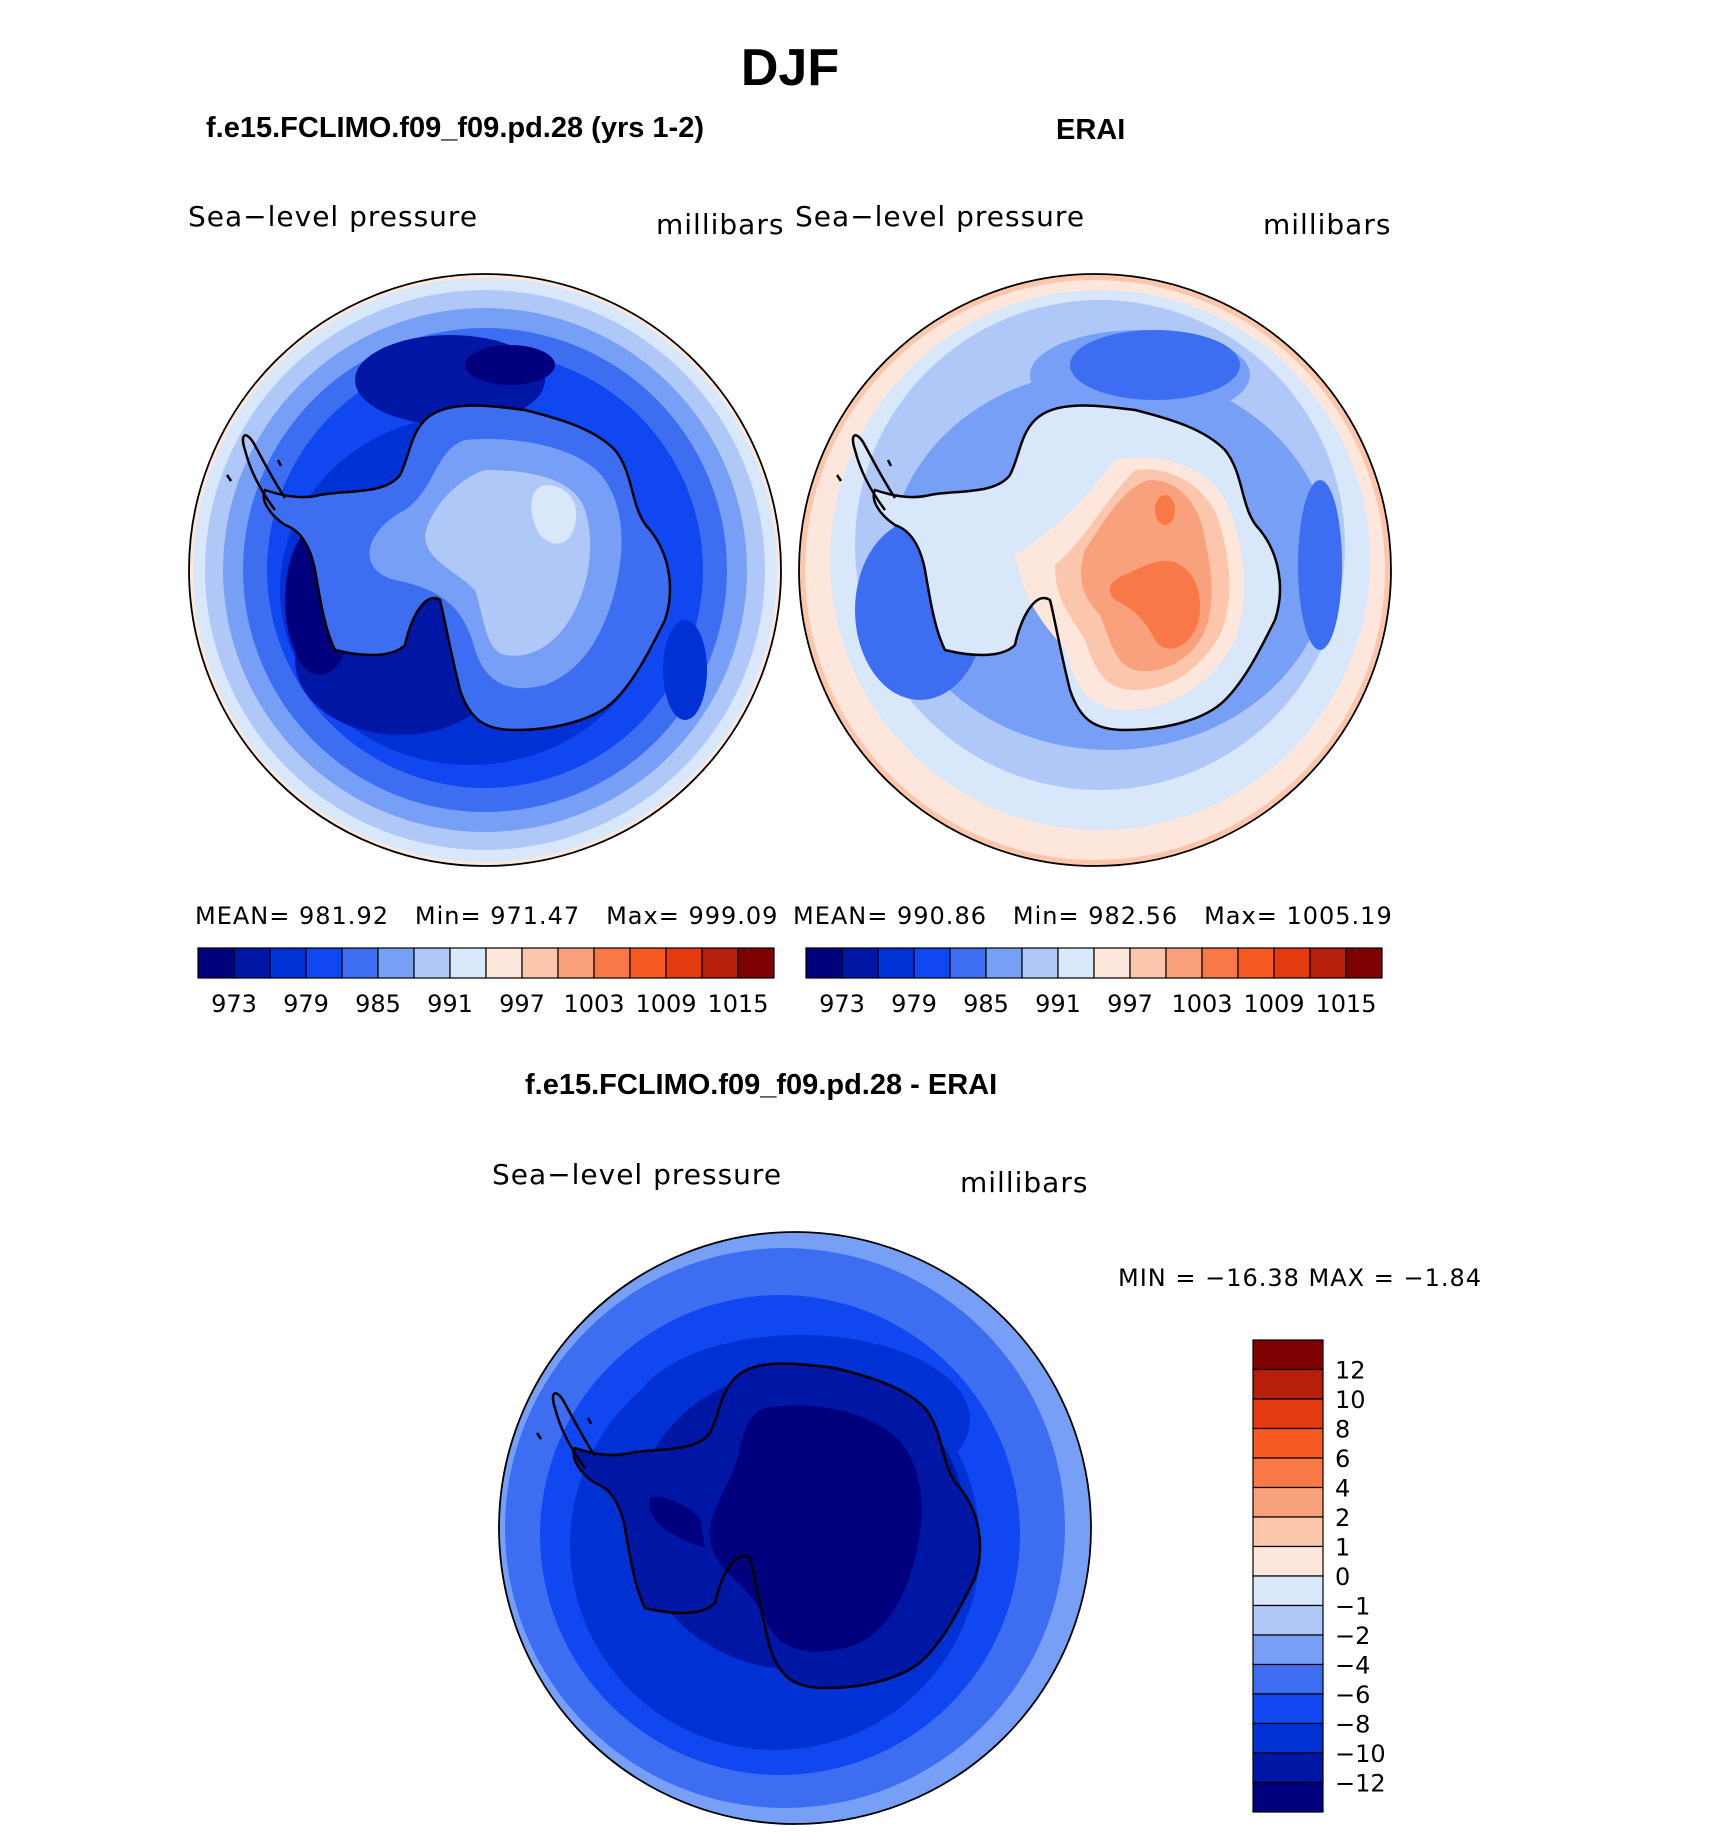 The height and width of the screenshot is (1839, 1710). I want to click on model-colorbar-tick-label: 985, so click(378, 1004).